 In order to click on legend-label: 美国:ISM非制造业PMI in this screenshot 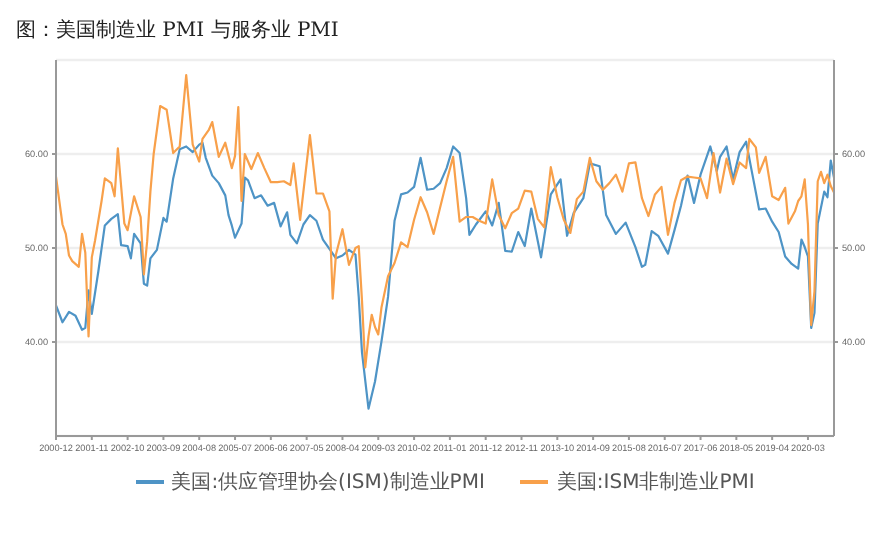, I will do `click(655, 482)`.